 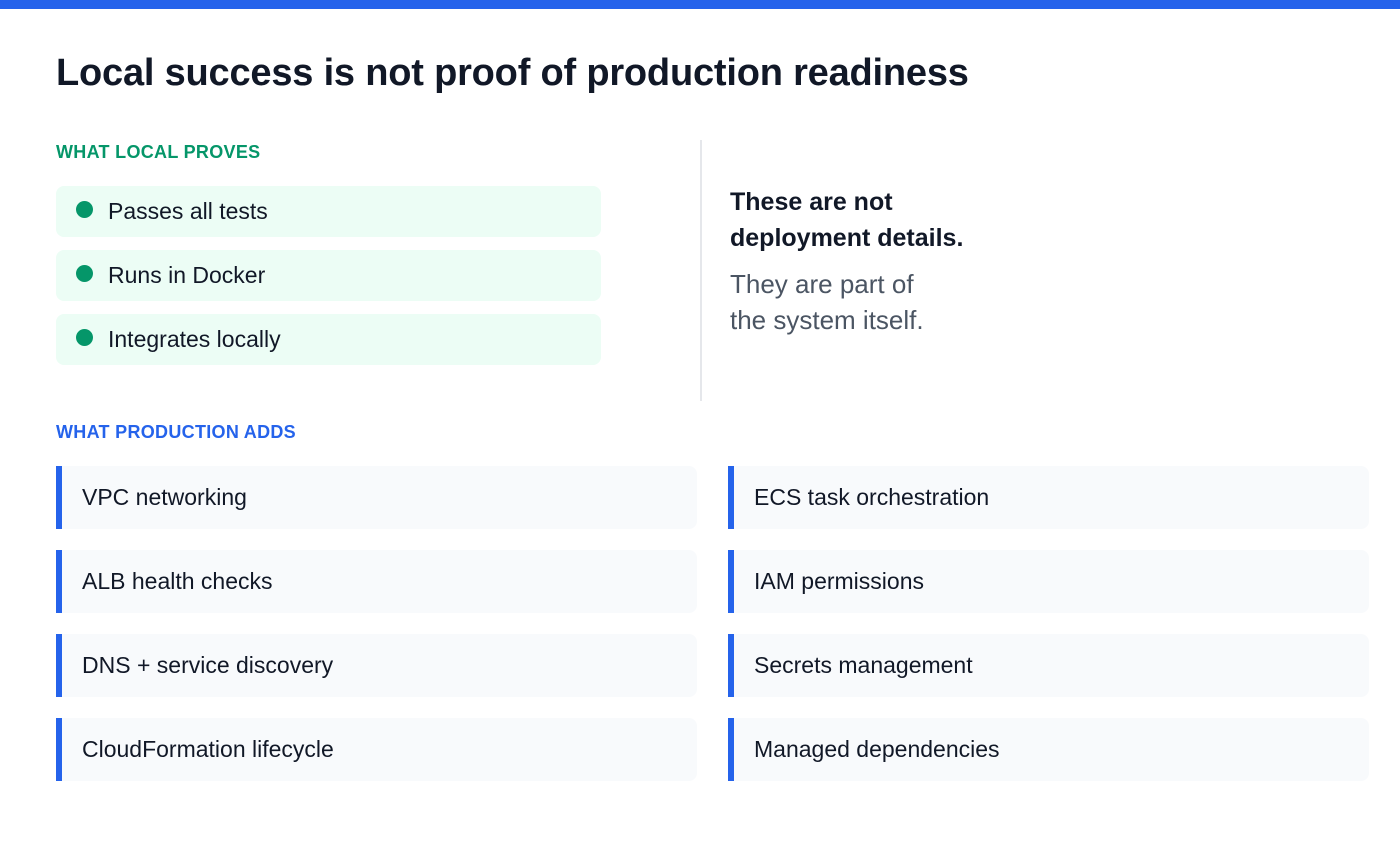 I want to click on production-item-label: Secrets management, so click(x=863, y=665).